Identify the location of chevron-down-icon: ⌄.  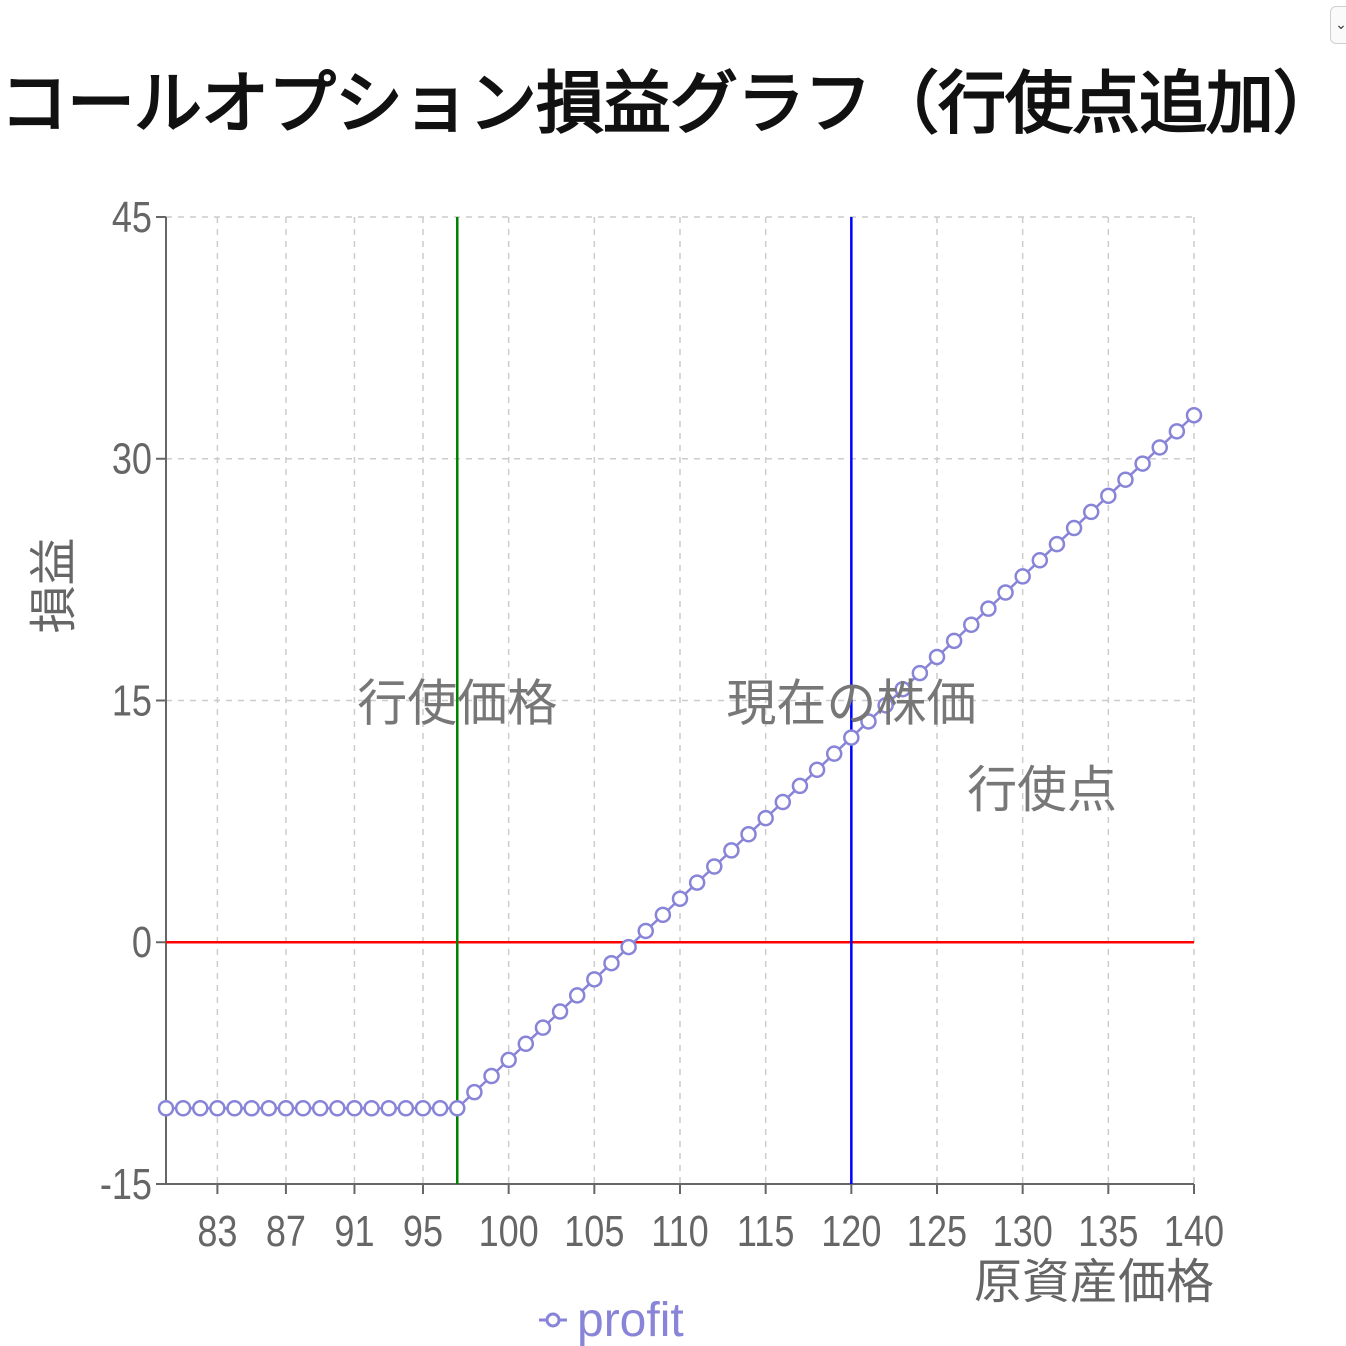
(1340, 25).